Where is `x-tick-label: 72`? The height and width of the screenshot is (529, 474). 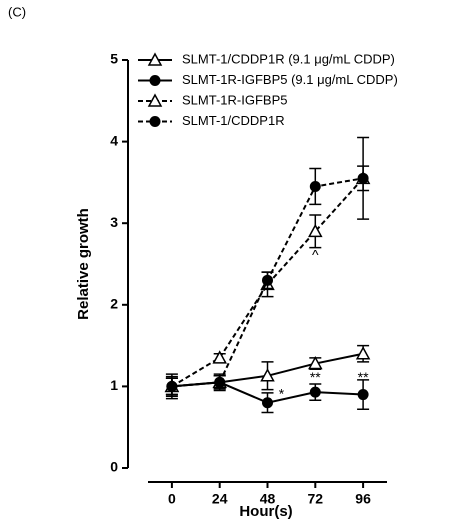
x-tick-label: 72 is located at coordinates (316, 499).